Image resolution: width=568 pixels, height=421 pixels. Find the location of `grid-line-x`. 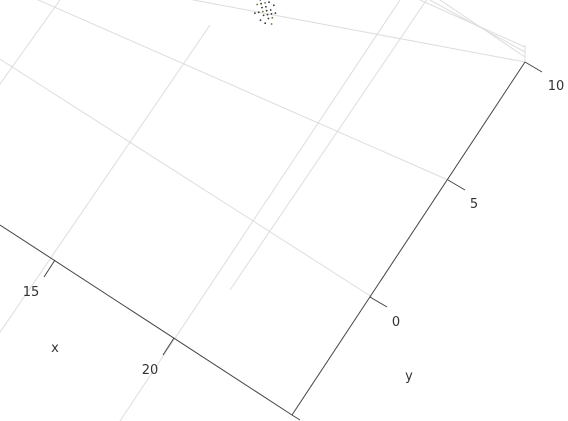

grid-line-x is located at coordinates (30, 42).